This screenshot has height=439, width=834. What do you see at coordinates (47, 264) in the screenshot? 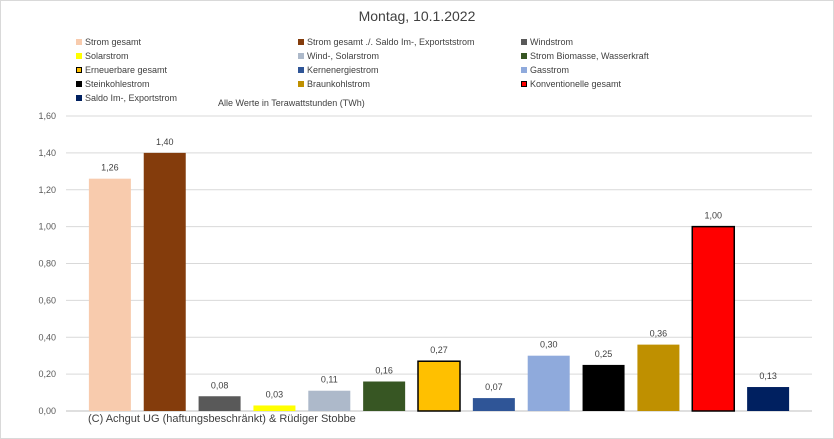
I see `y-tick-label: 0,80` at bounding box center [47, 264].